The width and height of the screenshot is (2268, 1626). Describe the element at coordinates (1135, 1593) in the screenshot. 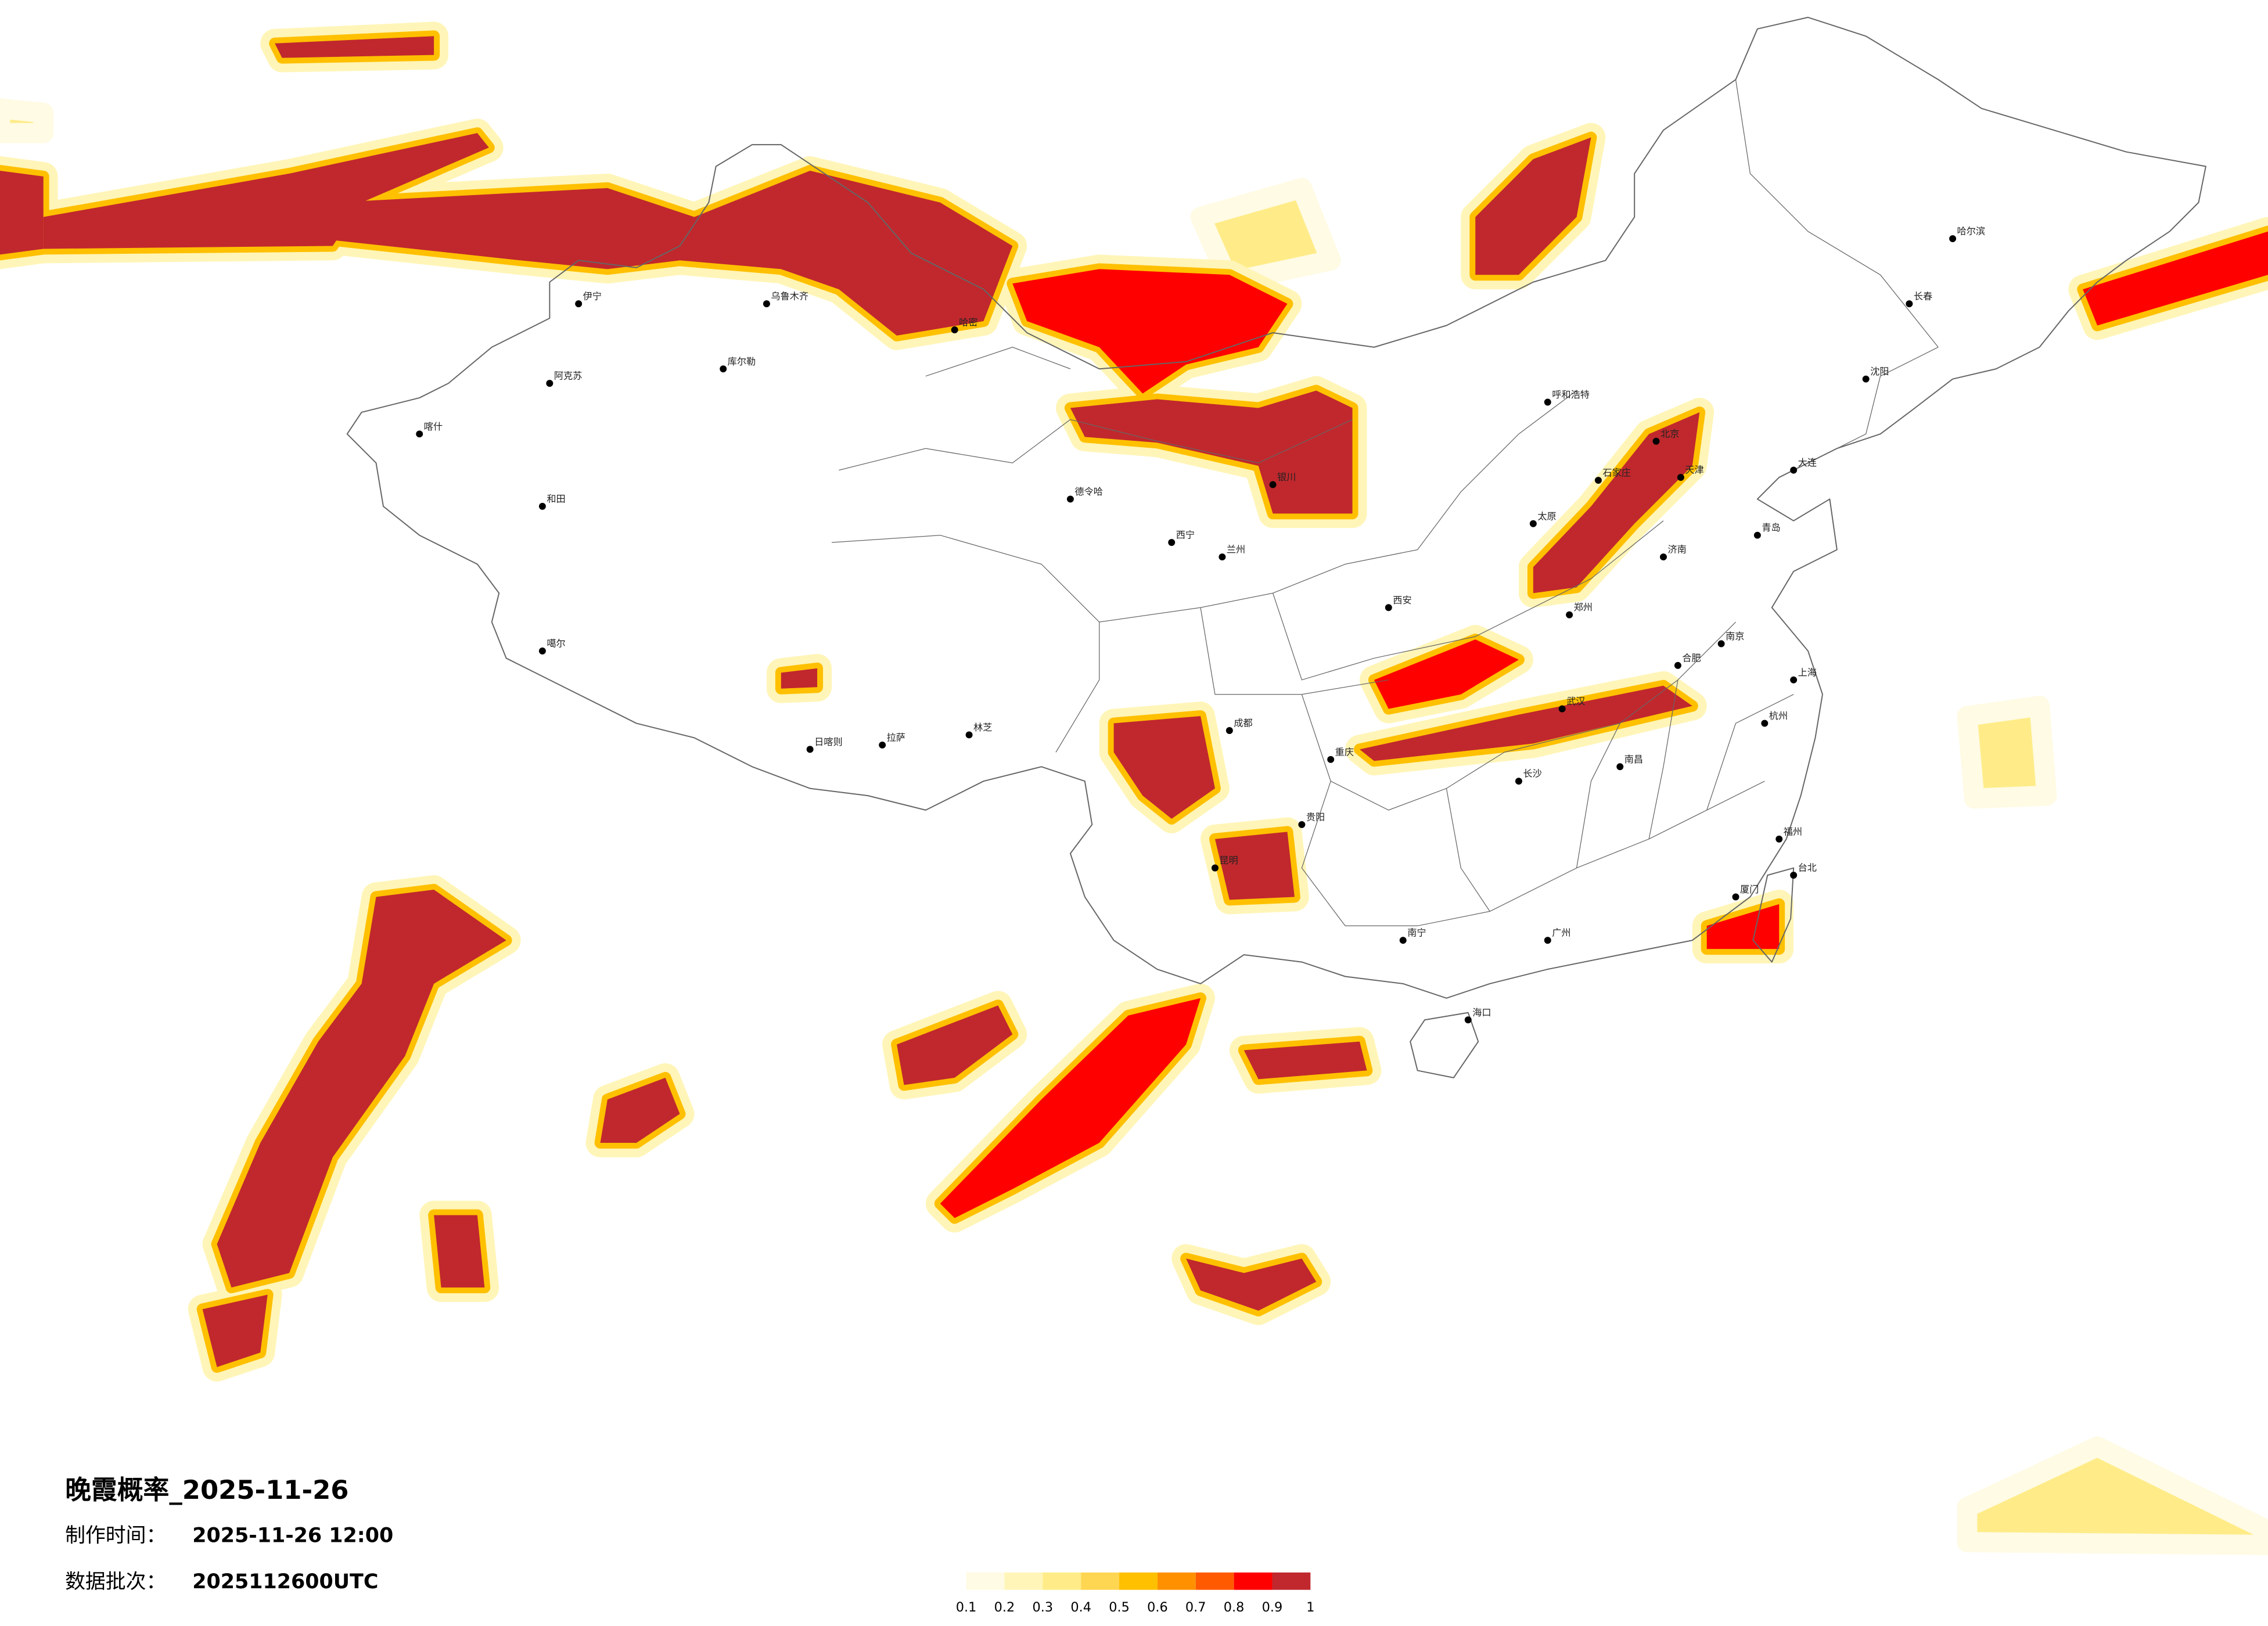

I see `colorbar: 0.1 0.2 0.3 0.4 0.5 0.6 0.7 0.8 0.9 1` at that location.